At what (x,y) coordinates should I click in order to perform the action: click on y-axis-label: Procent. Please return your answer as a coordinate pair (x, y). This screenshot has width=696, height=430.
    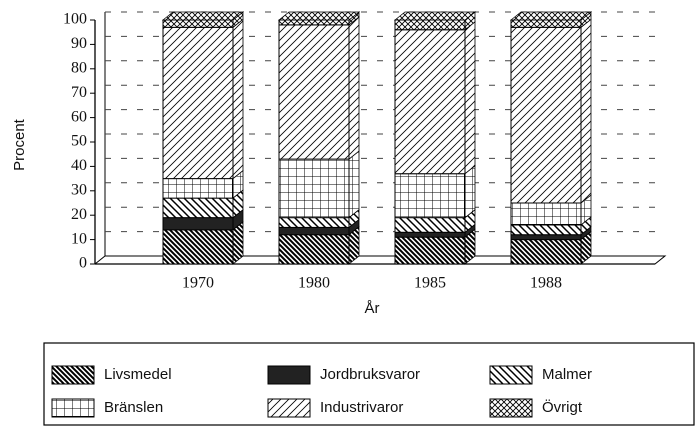
    Looking at the image, I should click on (19, 144).